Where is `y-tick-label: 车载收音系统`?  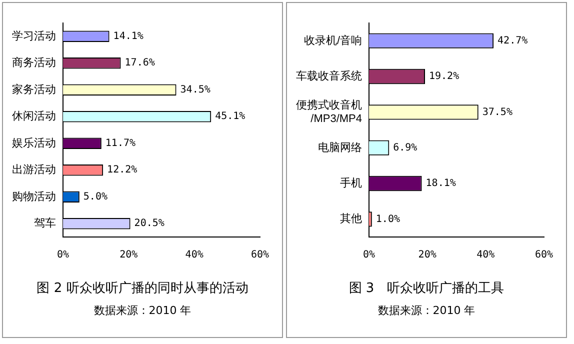 y-tick-label: 车载收音系统 is located at coordinates (329, 76).